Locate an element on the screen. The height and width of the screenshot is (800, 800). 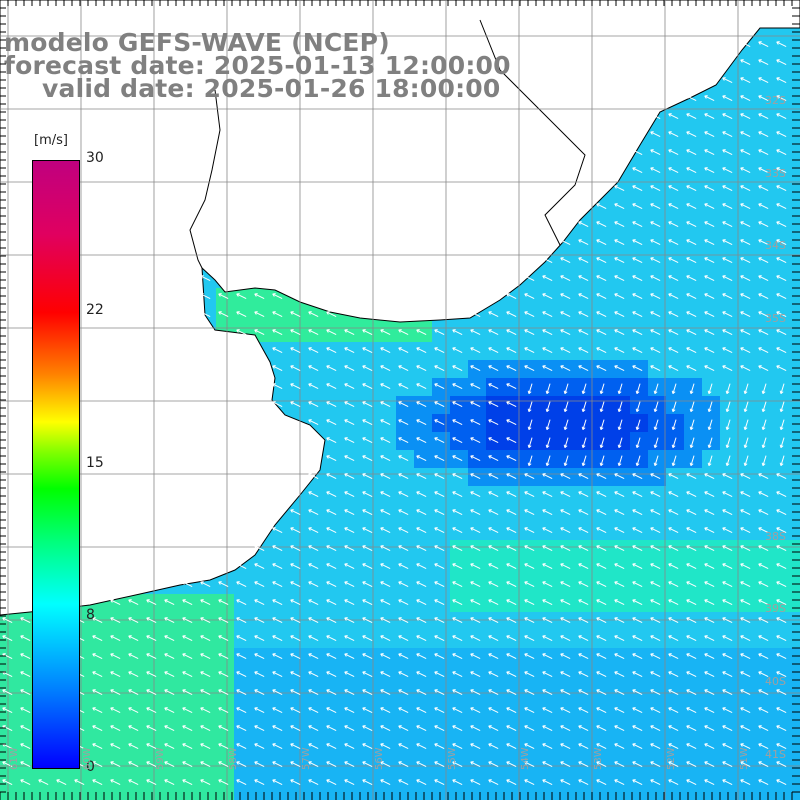
colorbar-unit: [m/s] is located at coordinates (51, 140).